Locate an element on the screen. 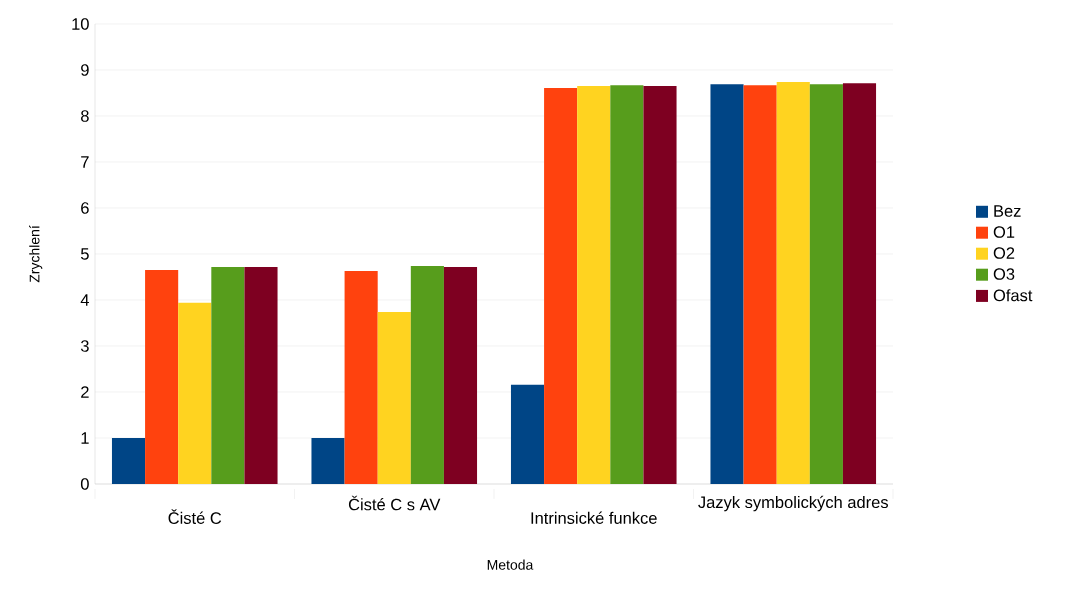 The image size is (1079, 601). y-tick-label: 9 is located at coordinates (85, 70).